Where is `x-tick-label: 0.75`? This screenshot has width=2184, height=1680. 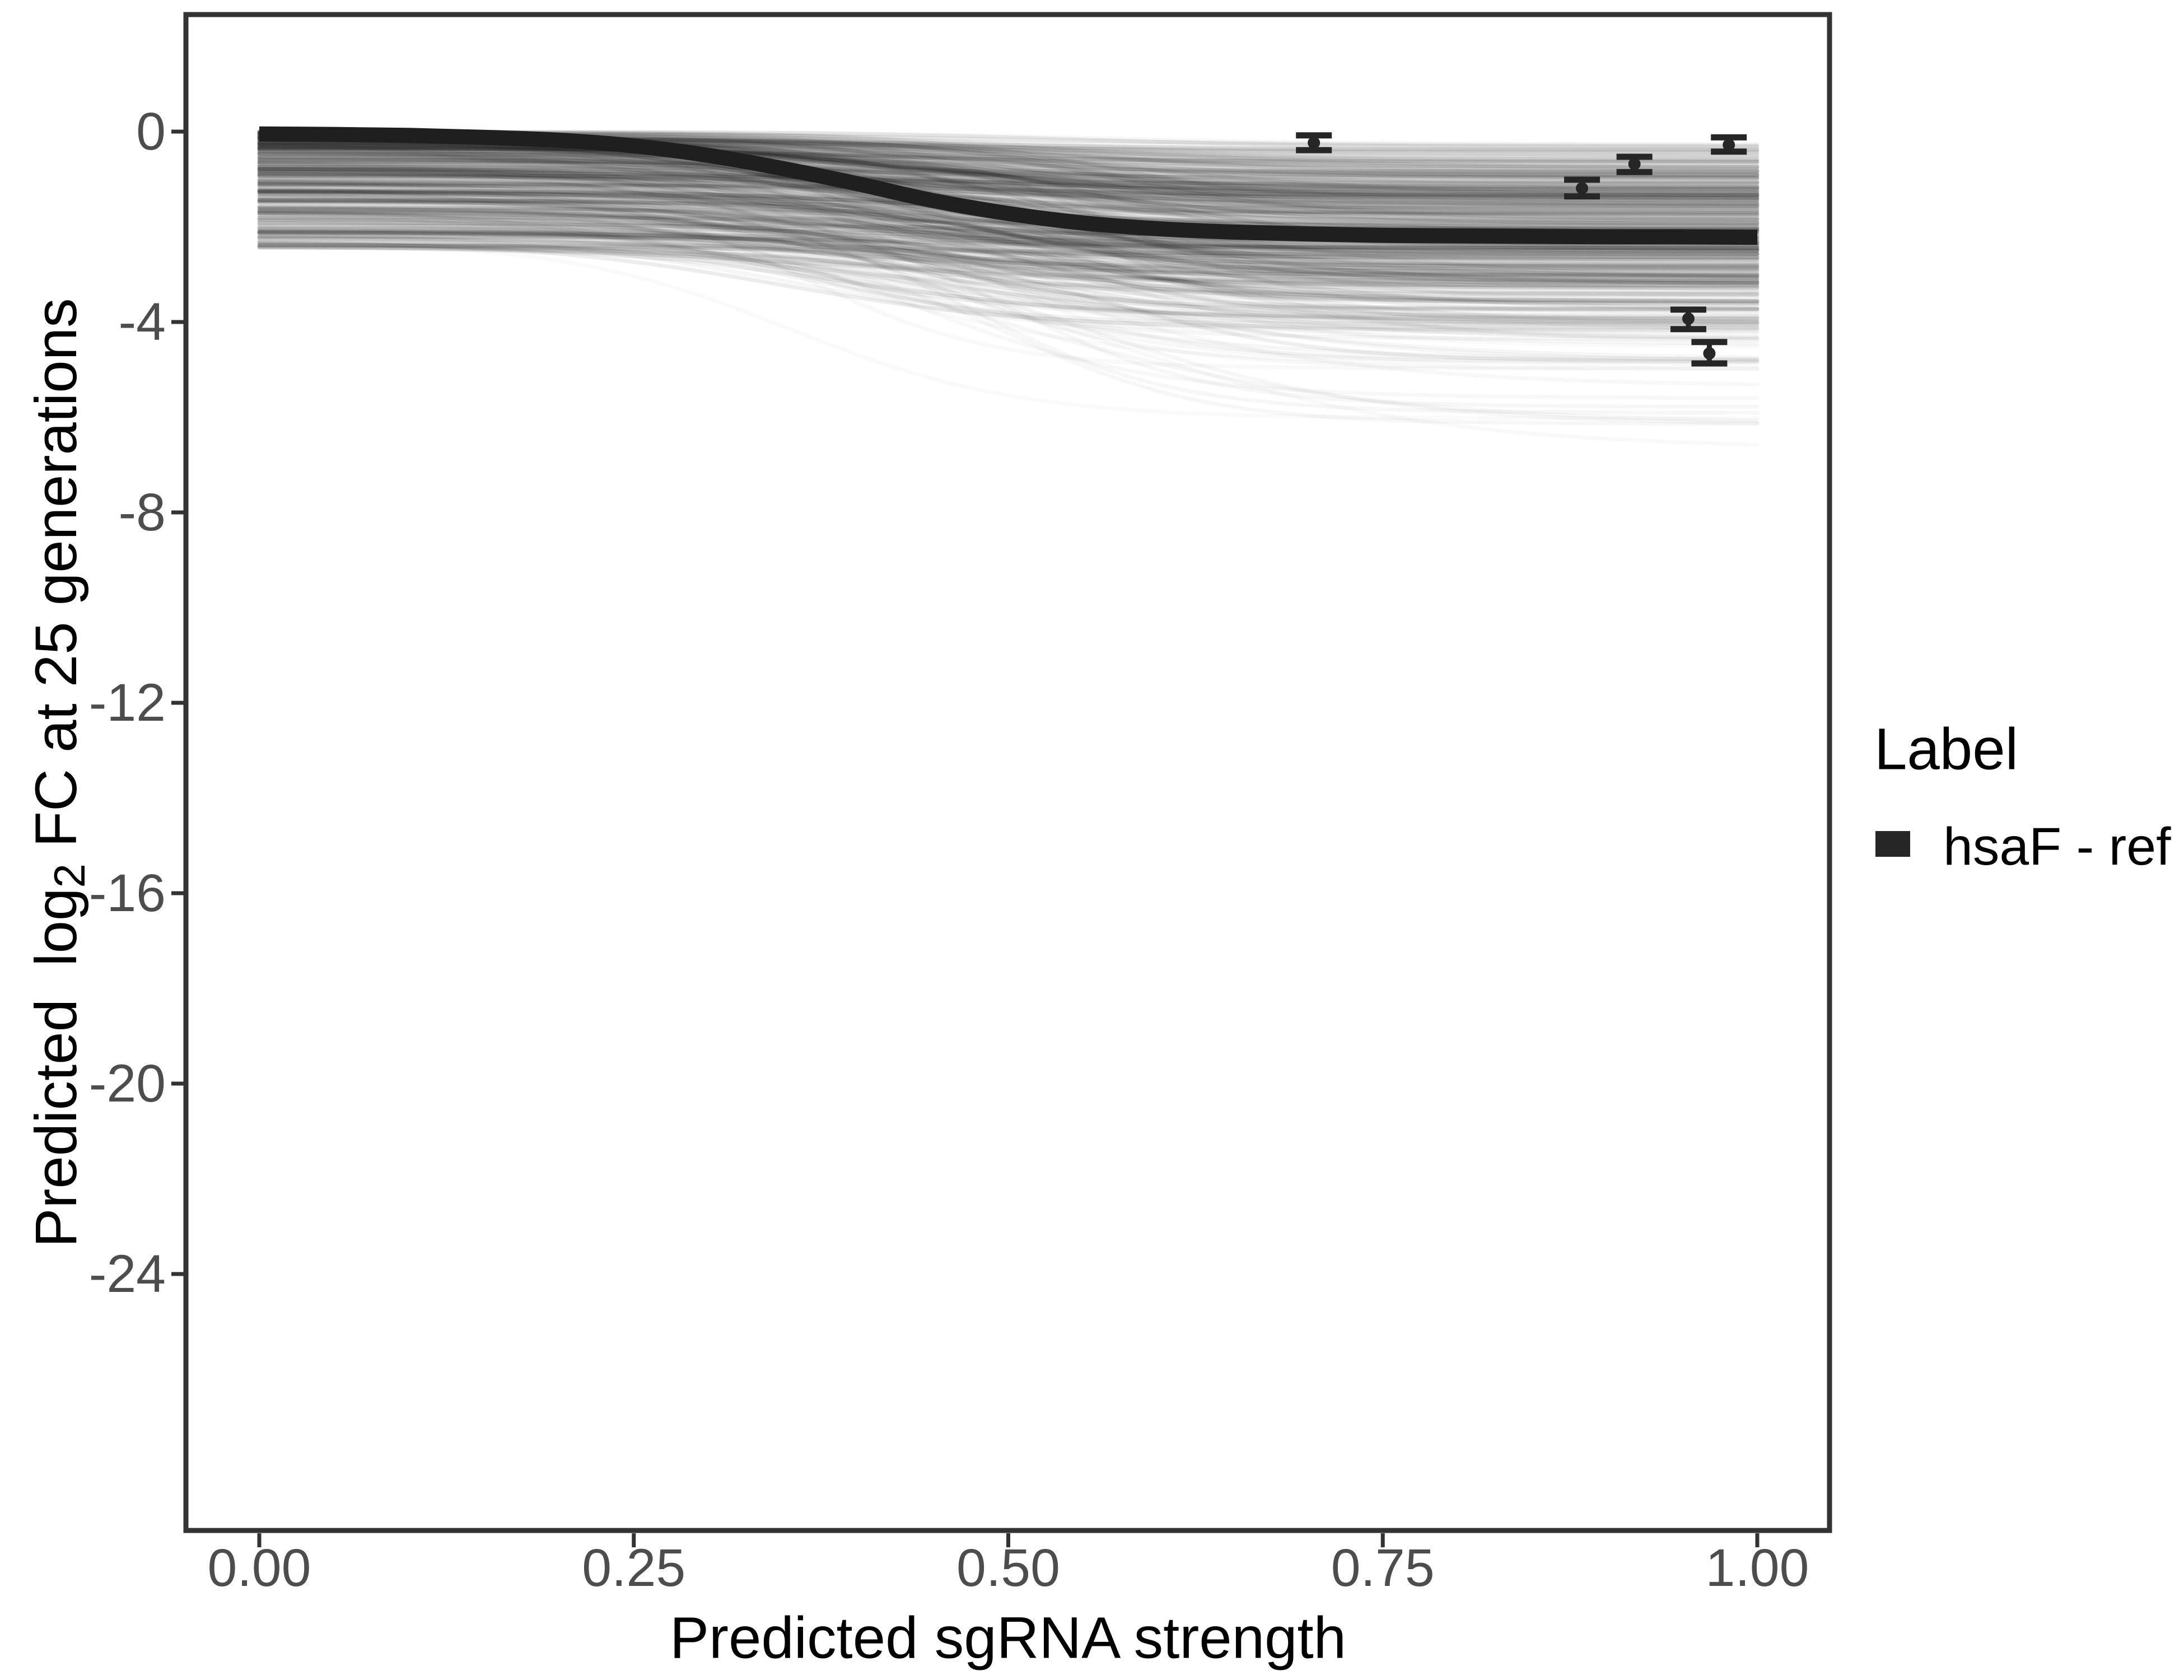
x-tick-label: 0.75 is located at coordinates (1383, 1568).